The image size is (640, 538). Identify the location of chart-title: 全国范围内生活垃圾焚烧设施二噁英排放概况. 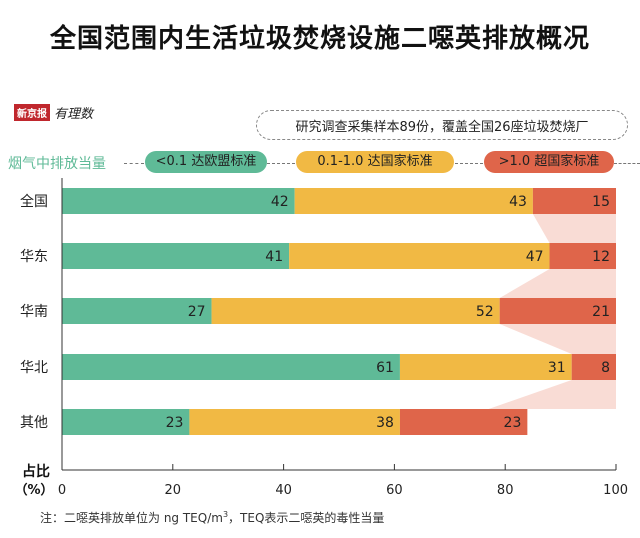
(319, 39).